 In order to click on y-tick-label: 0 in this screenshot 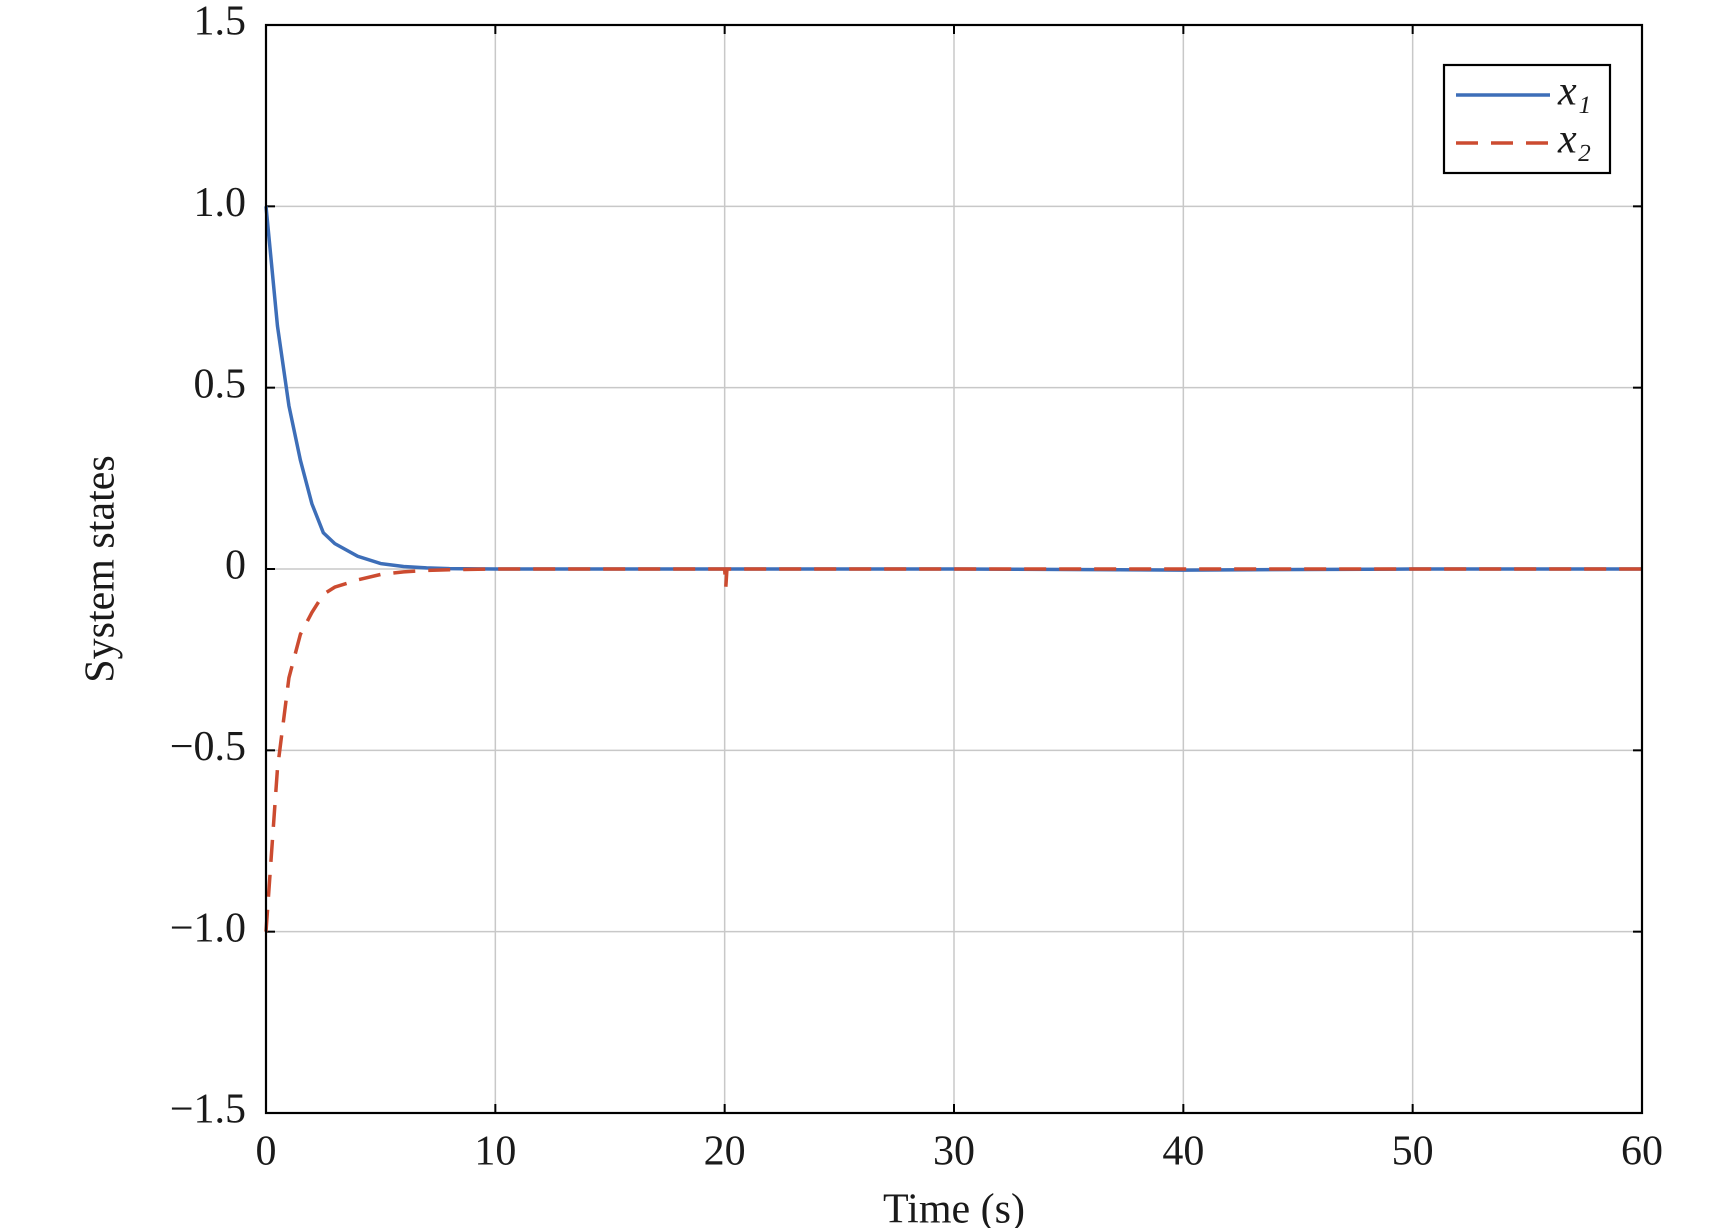, I will do `click(235, 566)`.